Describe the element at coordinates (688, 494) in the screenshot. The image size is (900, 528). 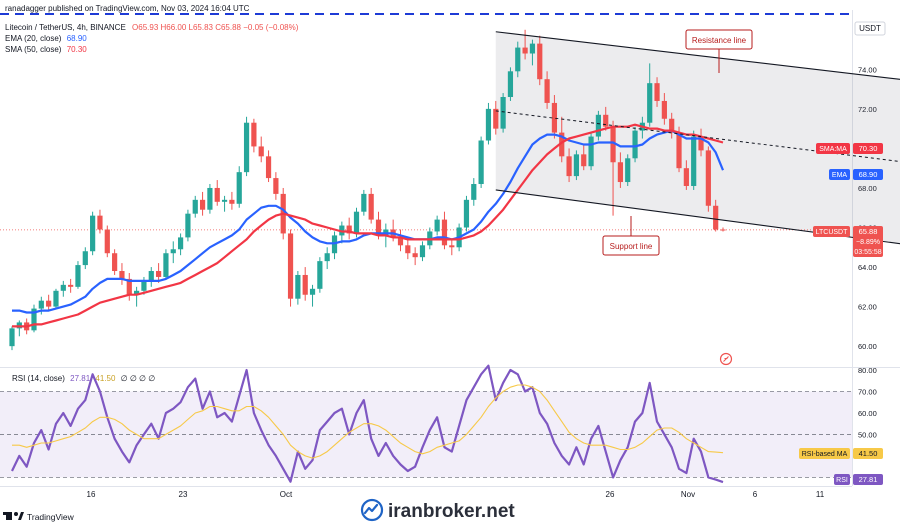
I see `time-tick-label: Nov` at that location.